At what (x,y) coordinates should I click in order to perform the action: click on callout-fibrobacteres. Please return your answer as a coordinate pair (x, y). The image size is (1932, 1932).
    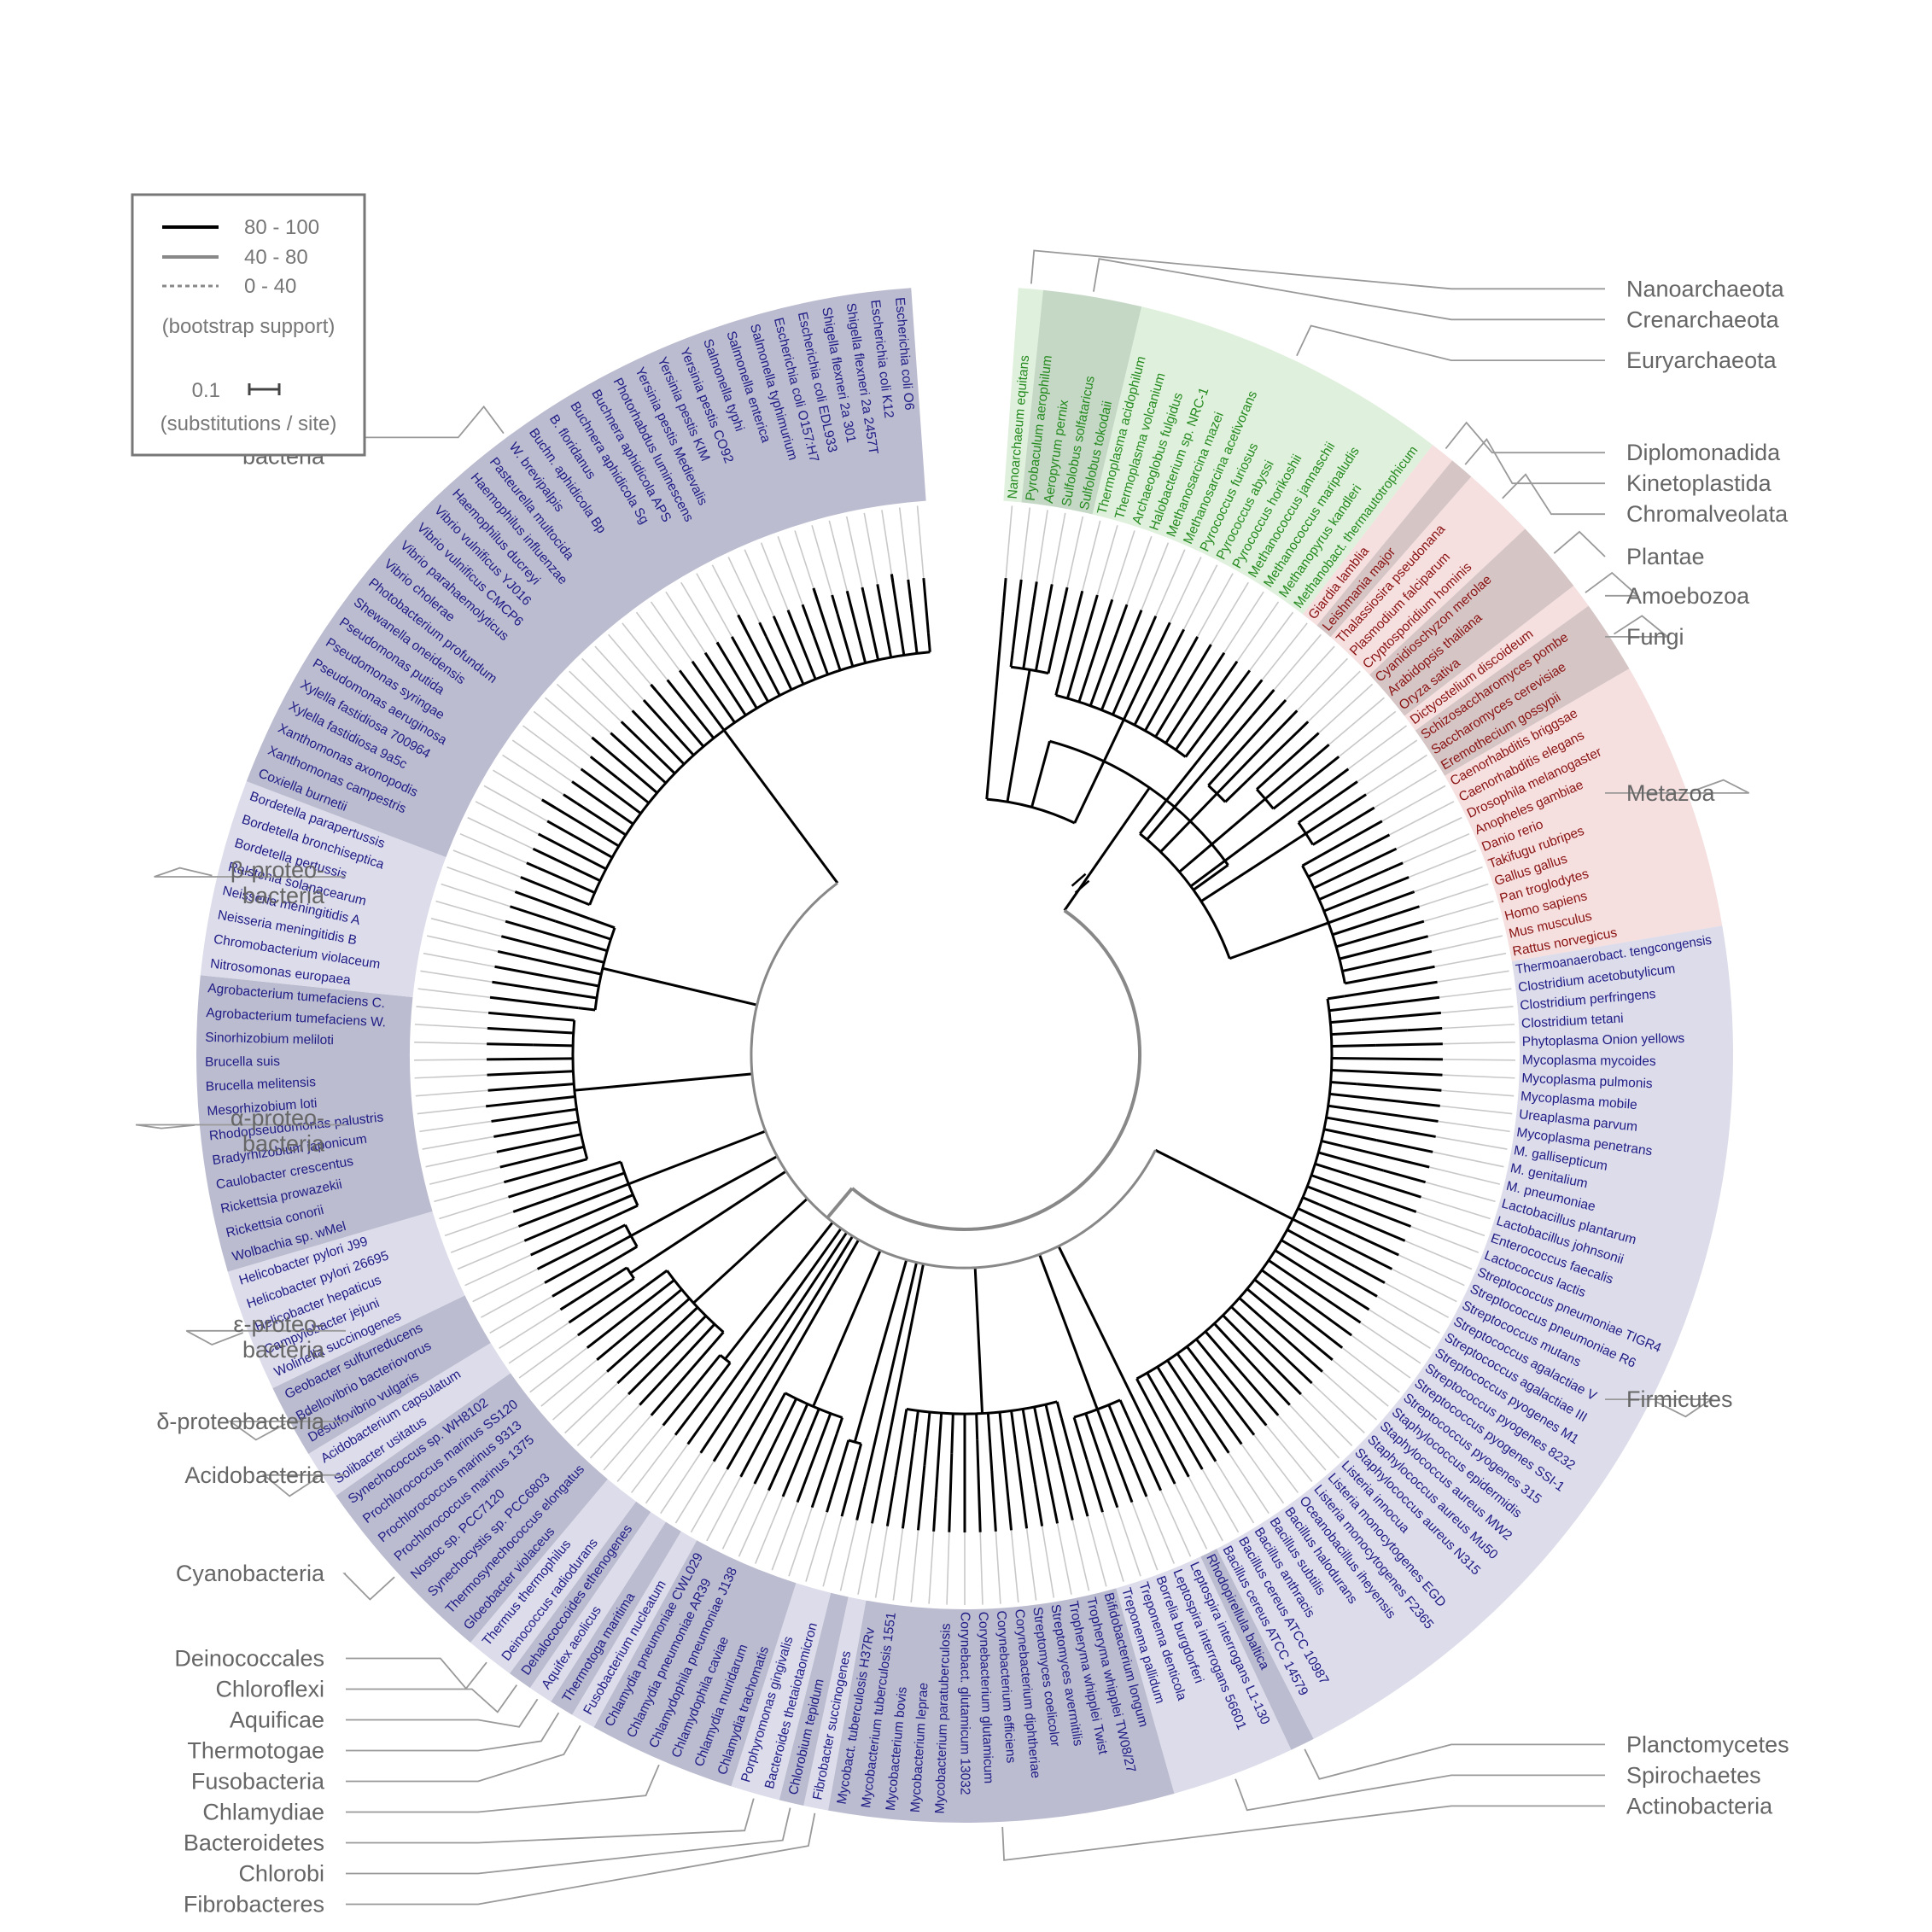
    Looking at the image, I should click on (581, 1859).